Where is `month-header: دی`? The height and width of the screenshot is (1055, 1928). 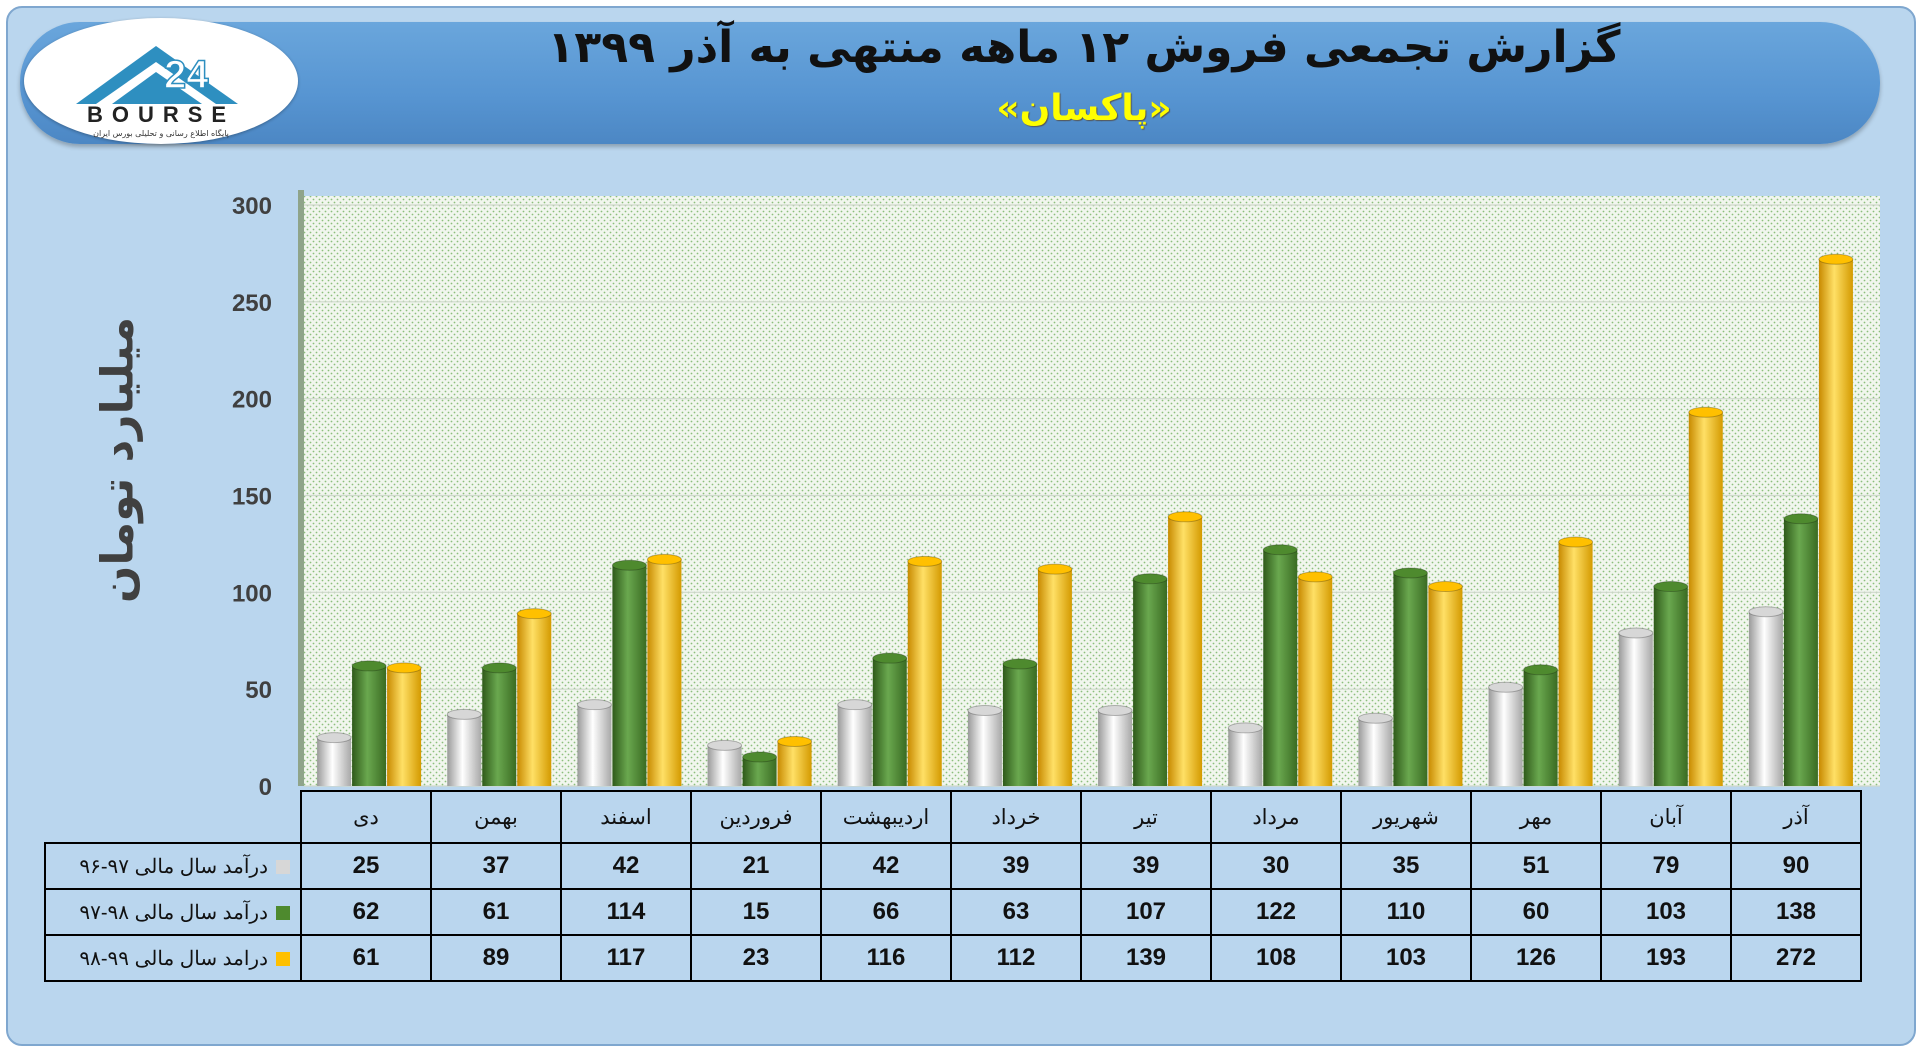
month-header: دی is located at coordinates (366, 817).